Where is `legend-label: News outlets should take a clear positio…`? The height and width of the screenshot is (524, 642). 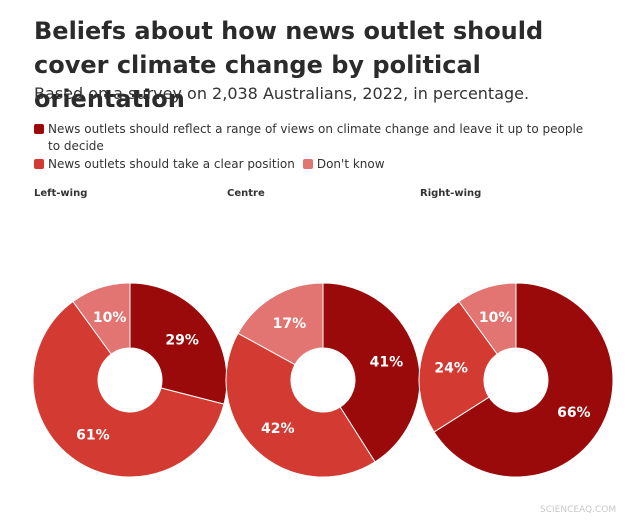 legend-label: News outlets should take a clear positio… is located at coordinates (171, 164).